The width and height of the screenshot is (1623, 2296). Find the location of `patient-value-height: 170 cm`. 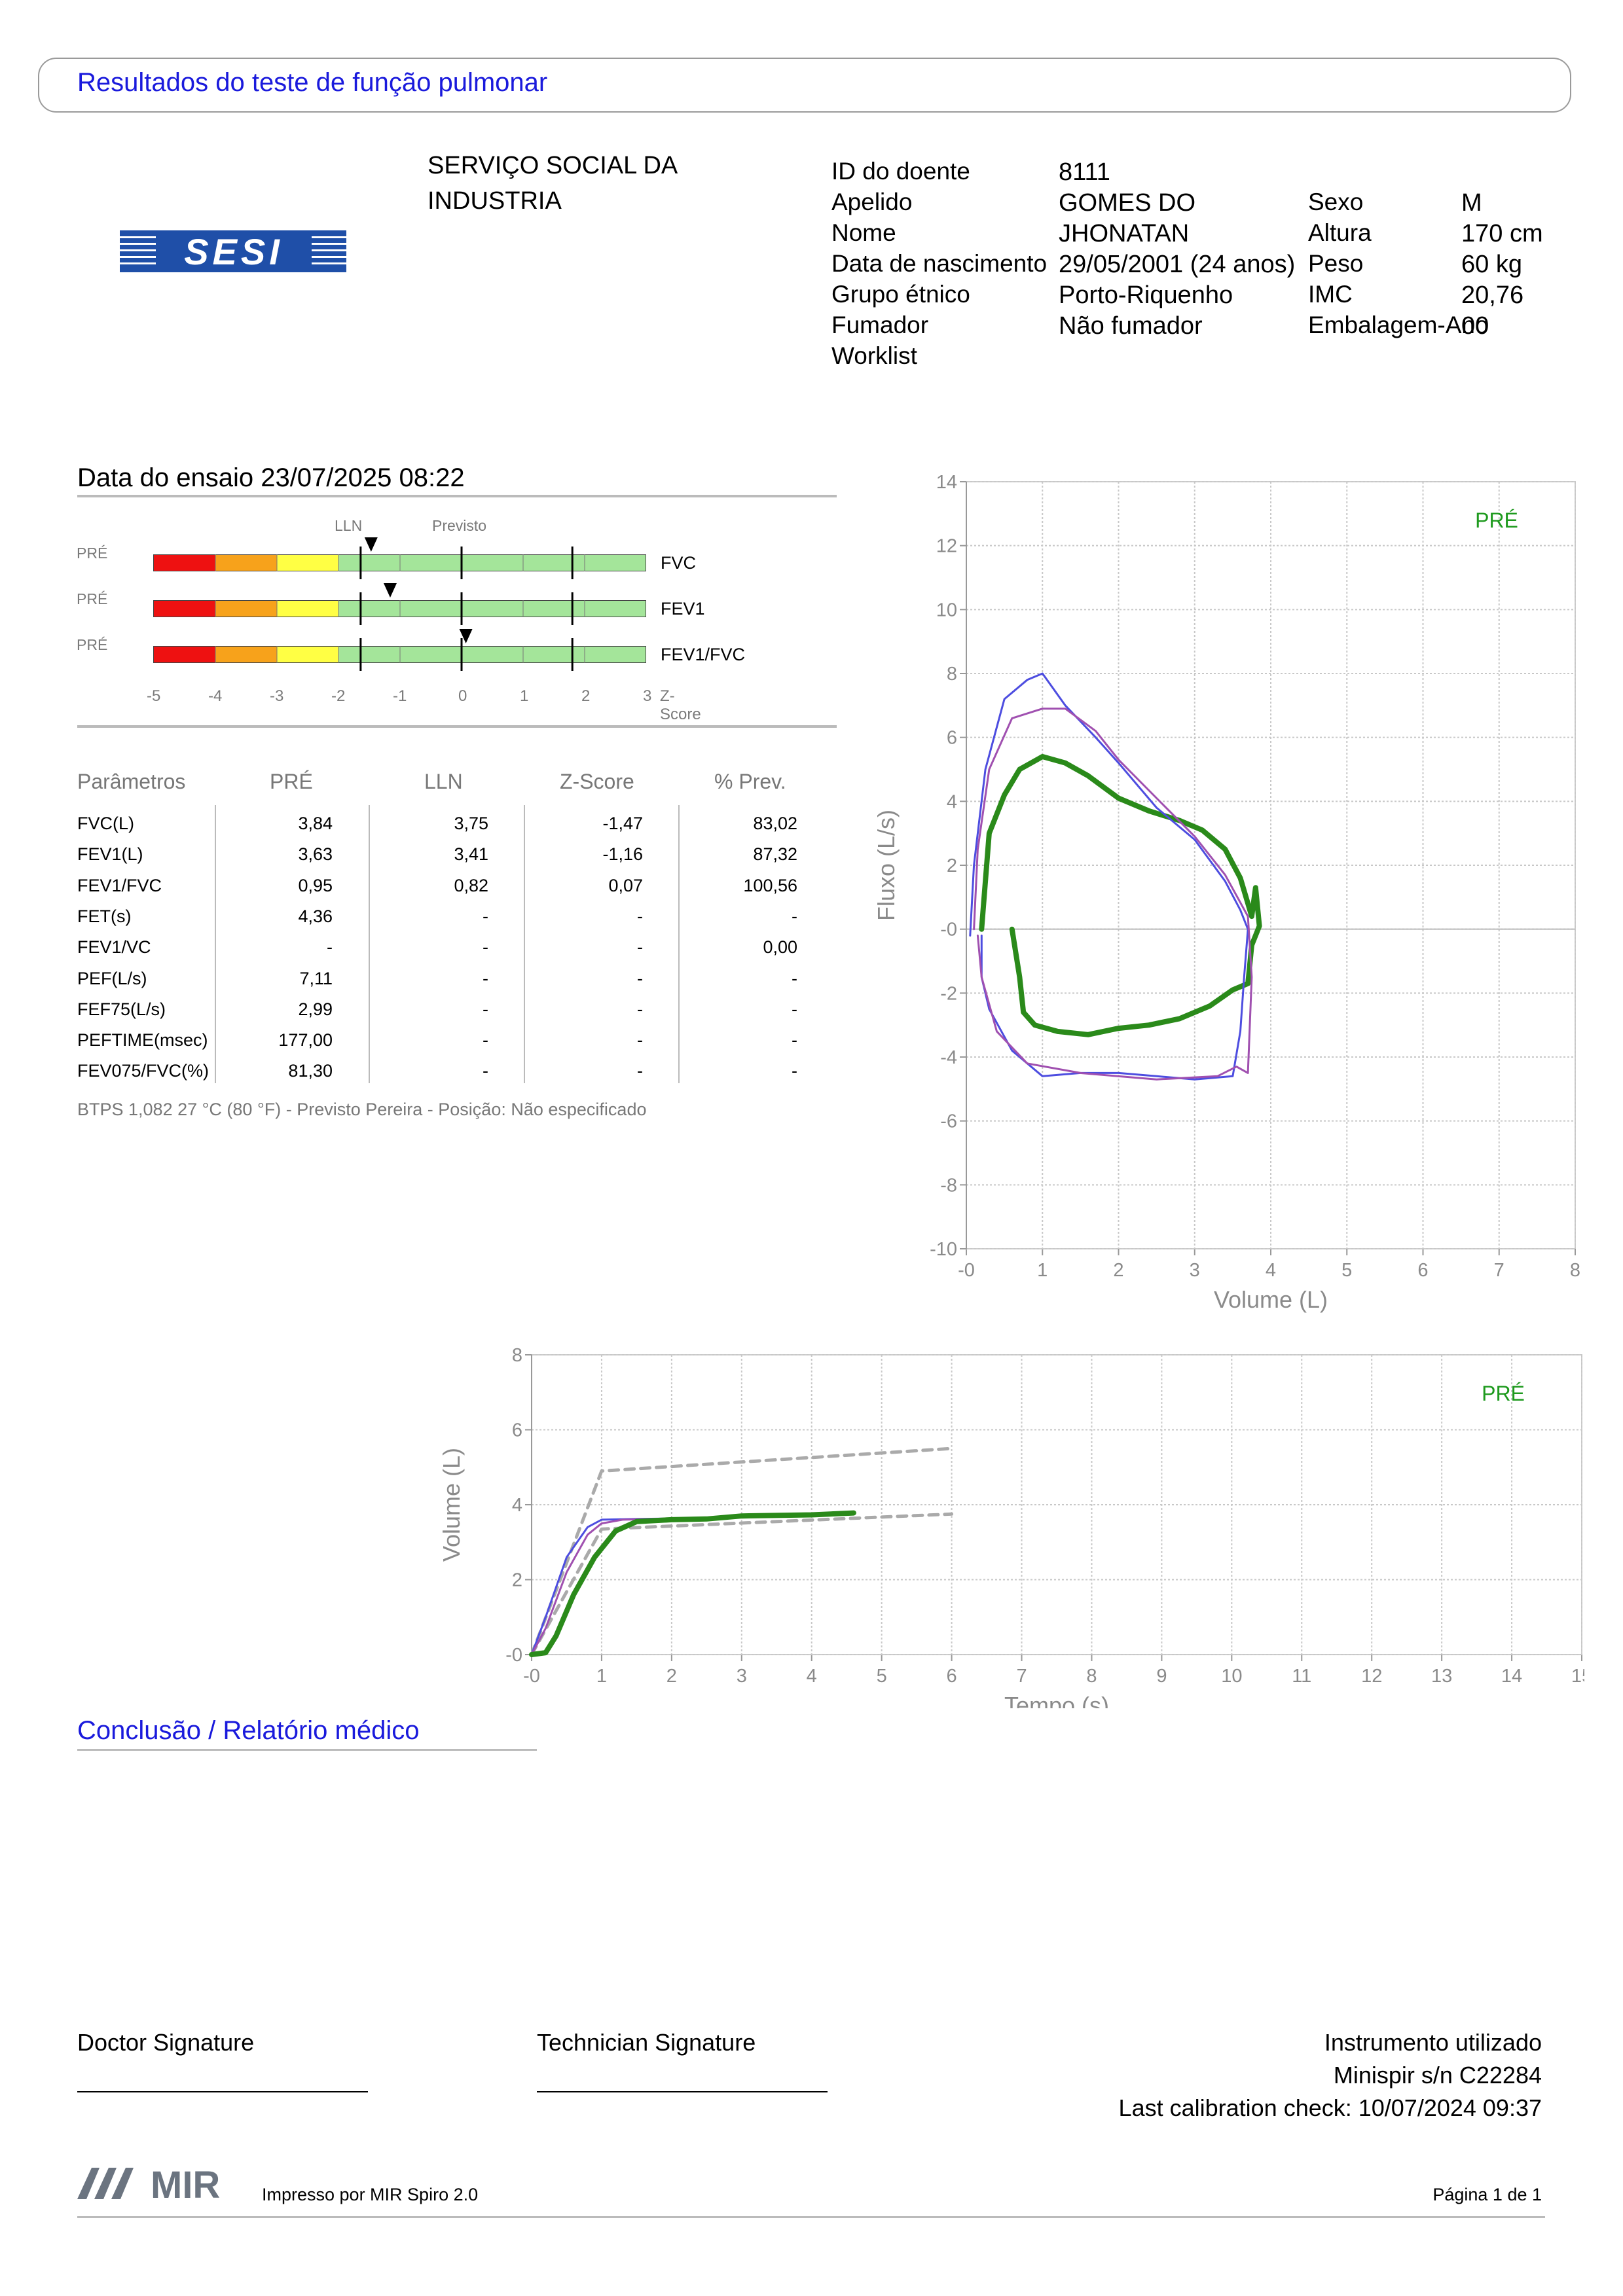

patient-value-height: 170 cm is located at coordinates (1502, 233).